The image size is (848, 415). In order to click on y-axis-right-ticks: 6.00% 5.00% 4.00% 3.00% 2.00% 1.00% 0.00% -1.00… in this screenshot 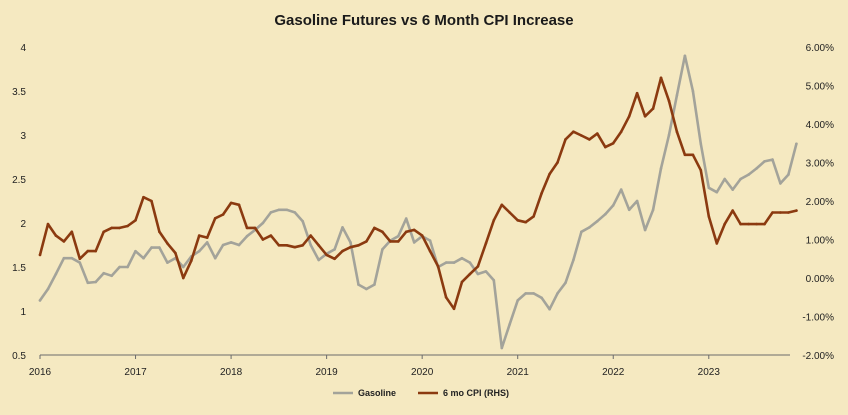, I will do `click(818, 202)`.